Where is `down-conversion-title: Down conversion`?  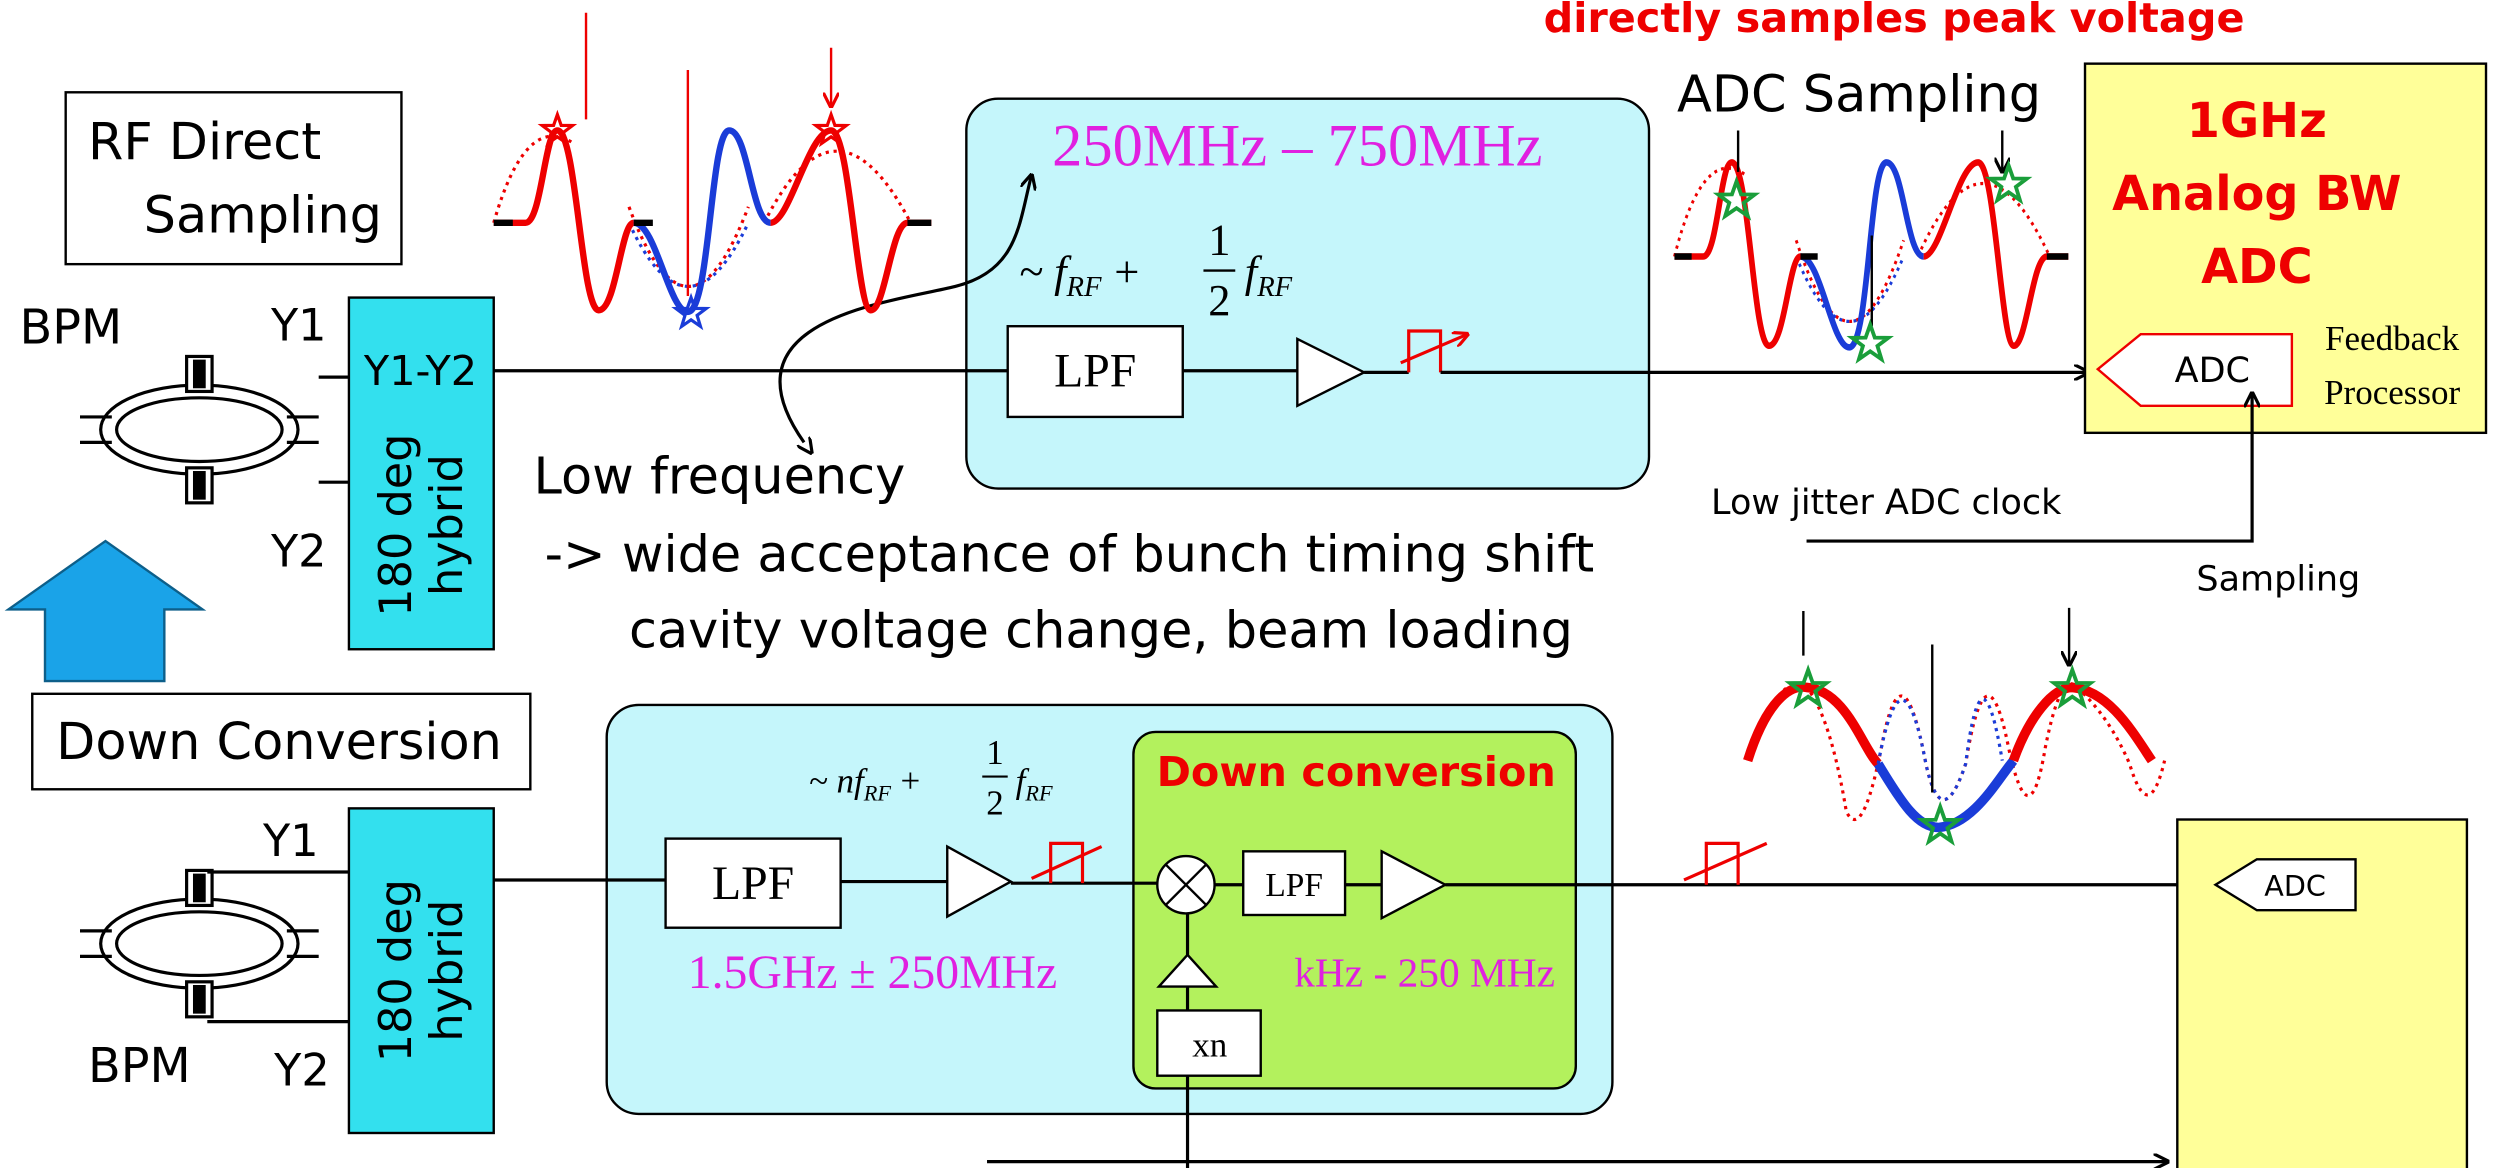 down-conversion-title: Down conversion is located at coordinates (1356, 772).